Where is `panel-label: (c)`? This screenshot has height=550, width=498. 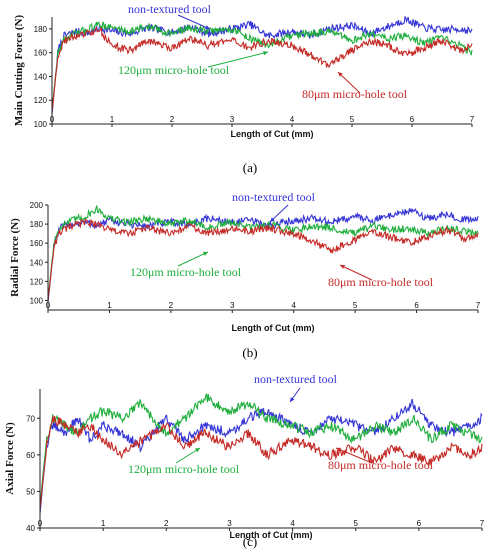
panel-label: (c) is located at coordinates (250, 541).